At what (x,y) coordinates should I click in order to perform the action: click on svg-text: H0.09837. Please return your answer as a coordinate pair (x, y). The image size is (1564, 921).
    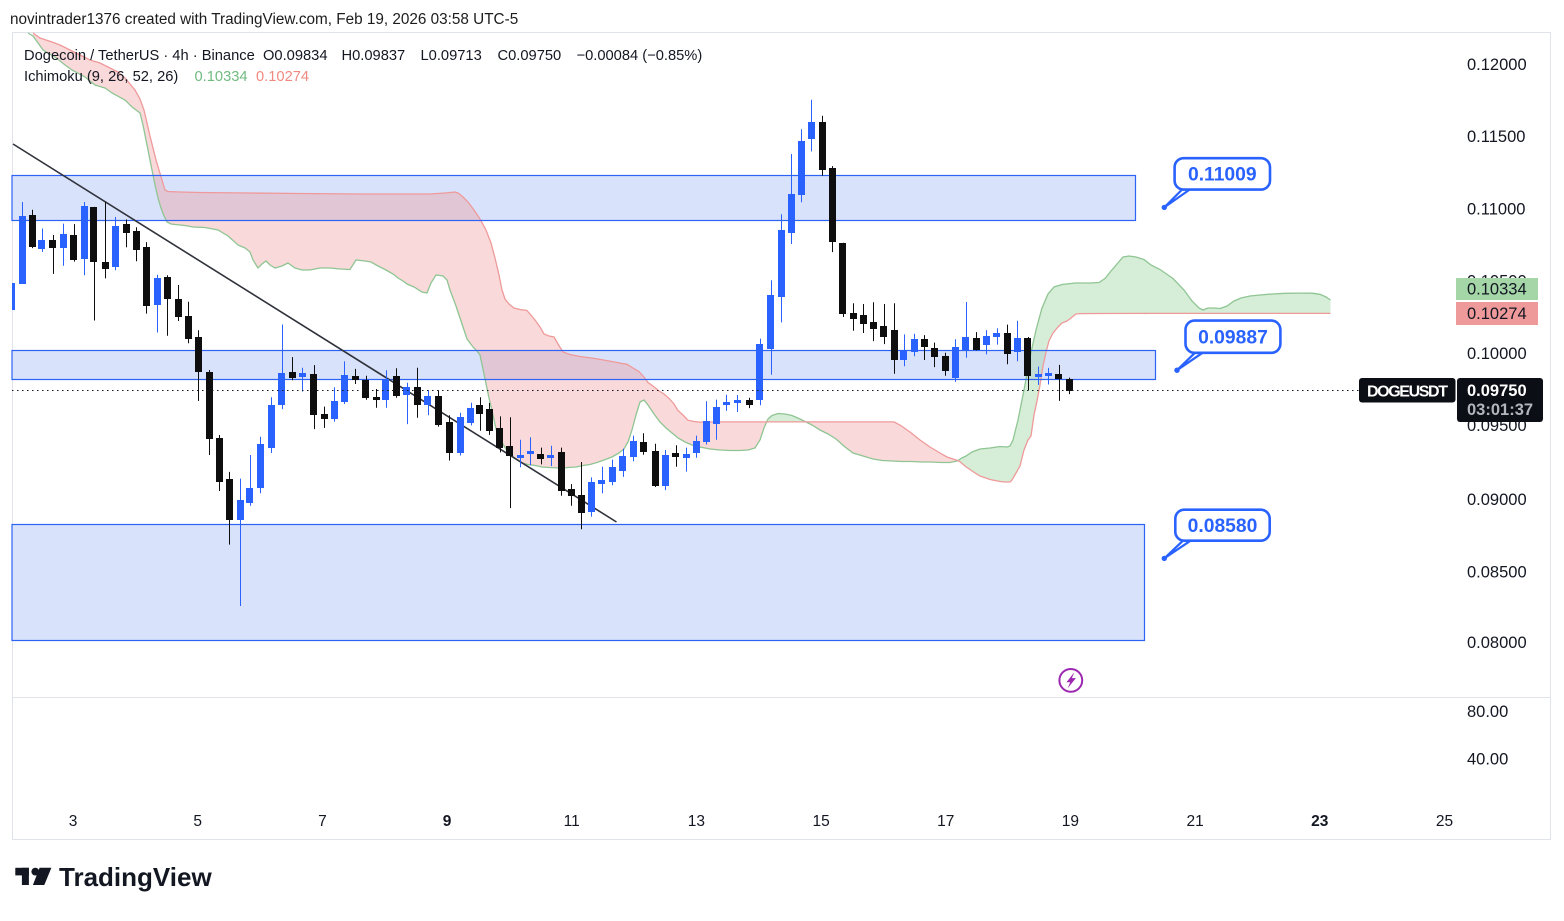
    Looking at the image, I should click on (374, 56).